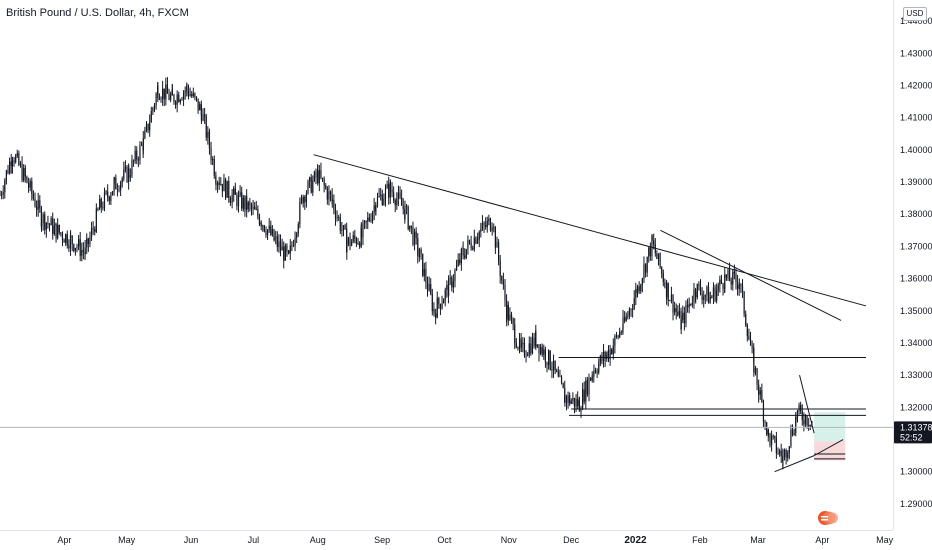 This screenshot has height=550, width=932. I want to click on symbol-title: British Pound / U.S. Dollar, 4h, FXCM, so click(97, 13).